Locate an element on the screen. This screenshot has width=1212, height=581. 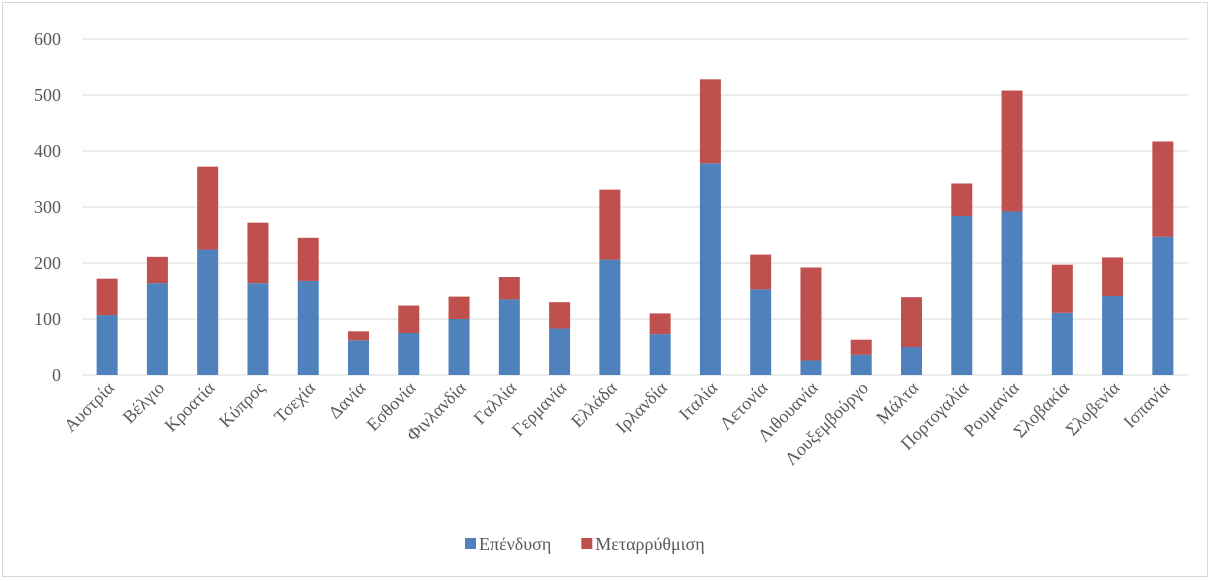
x-category-label: Γερμανία is located at coordinates (539, 408).